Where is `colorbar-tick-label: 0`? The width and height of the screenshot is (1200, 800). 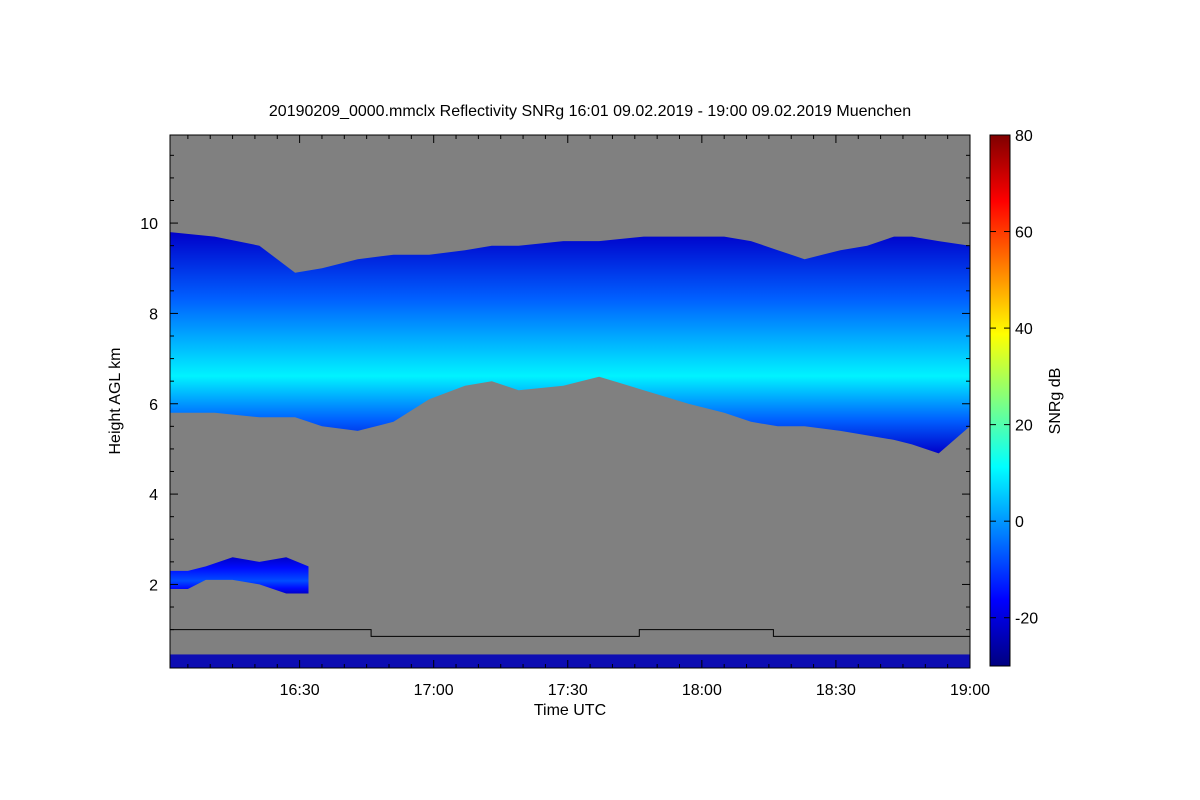 colorbar-tick-label: 0 is located at coordinates (1019, 522).